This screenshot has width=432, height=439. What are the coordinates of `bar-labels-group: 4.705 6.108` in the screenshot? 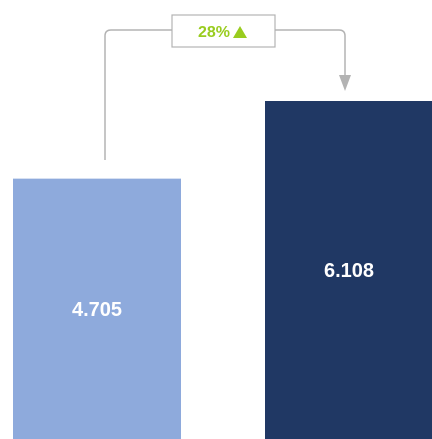 It's located at (223, 290).